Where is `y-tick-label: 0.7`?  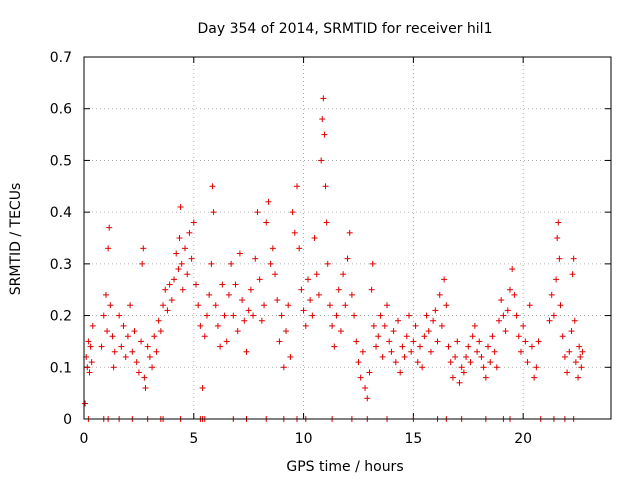 y-tick-label: 0.7 is located at coordinates (61, 58).